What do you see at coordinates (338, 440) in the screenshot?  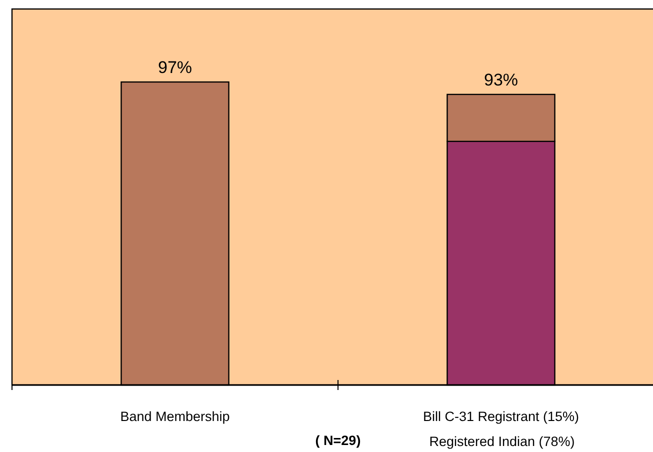 I see `text: ( N=29)` at bounding box center [338, 440].